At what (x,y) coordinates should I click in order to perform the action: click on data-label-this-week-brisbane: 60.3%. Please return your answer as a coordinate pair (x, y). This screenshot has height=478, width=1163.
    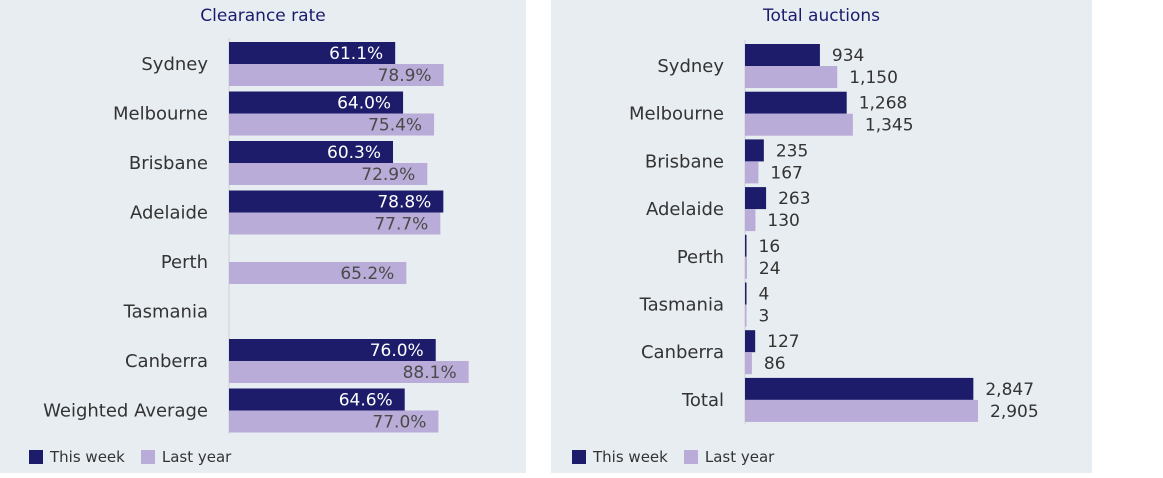
    Looking at the image, I should click on (354, 153).